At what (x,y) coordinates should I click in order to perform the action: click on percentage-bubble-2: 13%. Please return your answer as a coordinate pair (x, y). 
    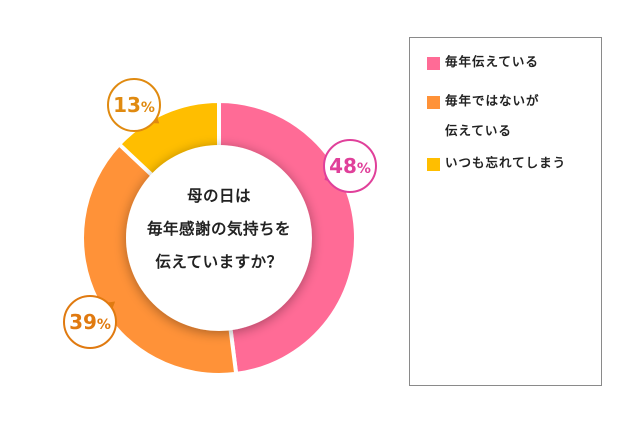
    Looking at the image, I should click on (134, 105).